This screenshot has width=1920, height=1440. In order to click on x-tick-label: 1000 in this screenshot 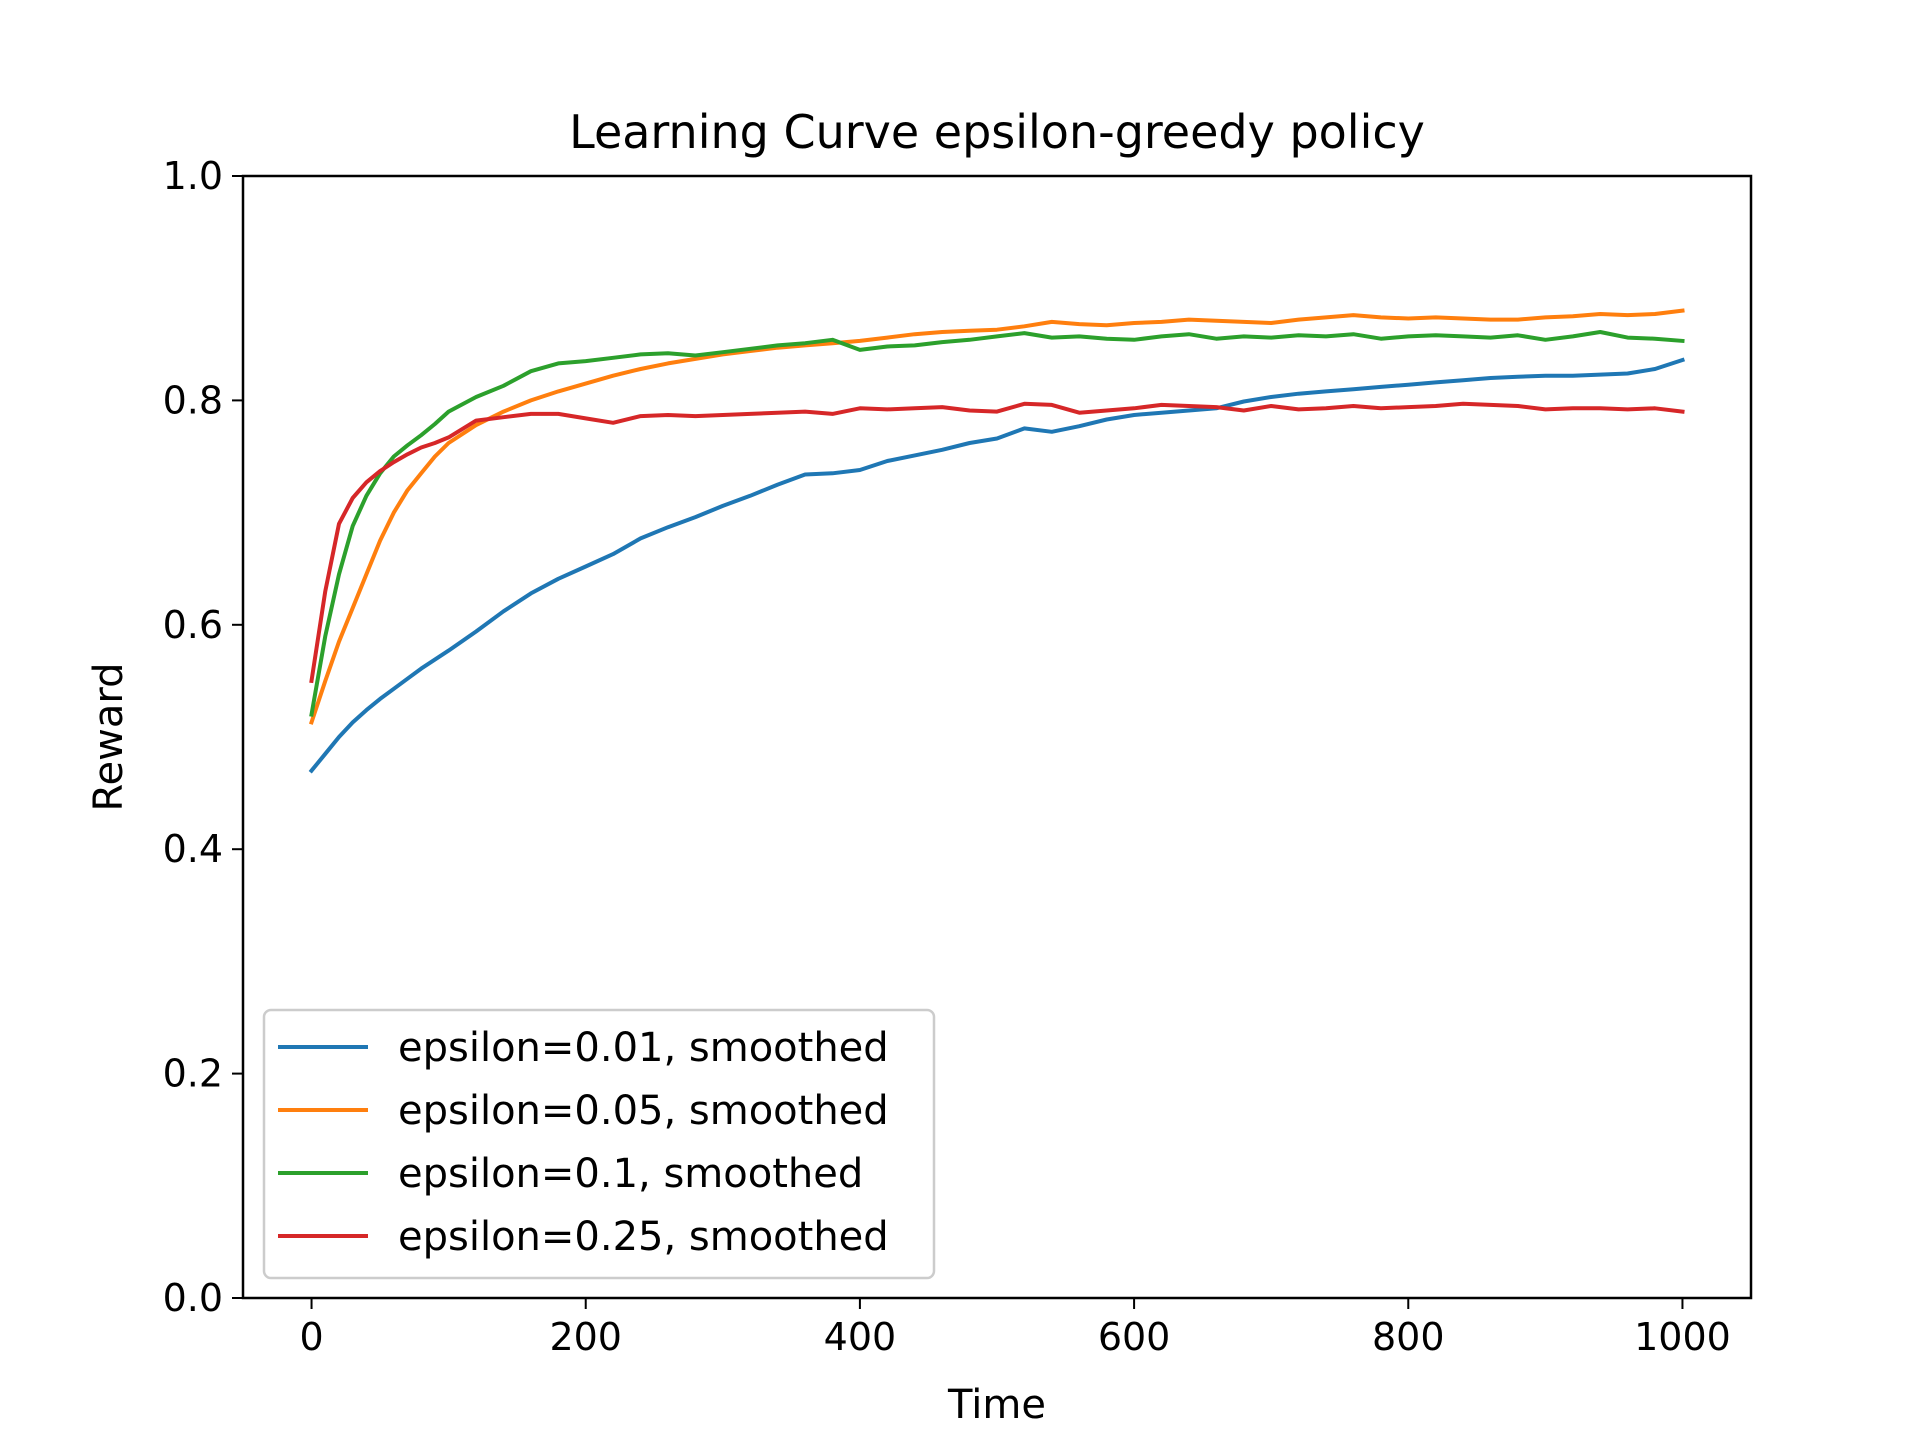, I will do `click(1682, 1337)`.